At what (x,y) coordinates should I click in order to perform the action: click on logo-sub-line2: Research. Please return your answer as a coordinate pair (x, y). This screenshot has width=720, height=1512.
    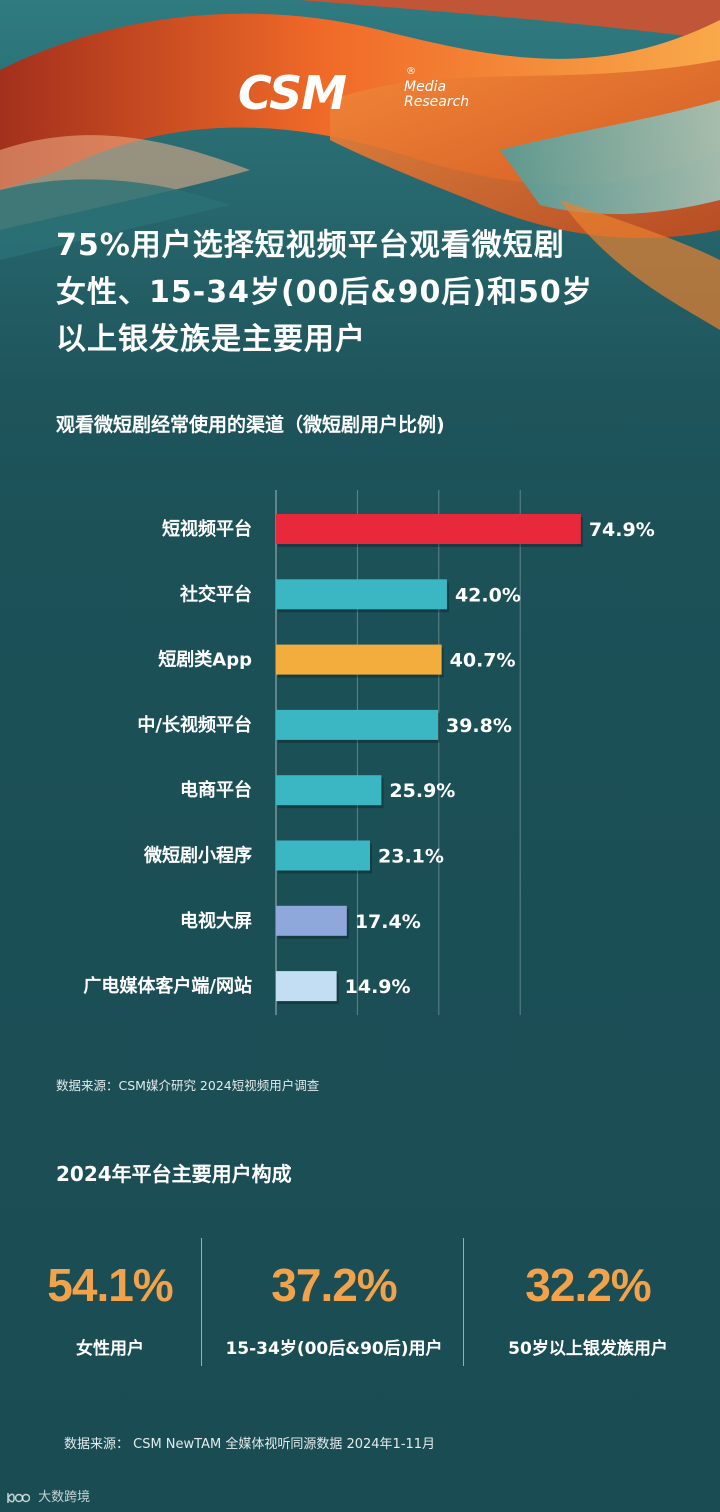
    Looking at the image, I should click on (437, 102).